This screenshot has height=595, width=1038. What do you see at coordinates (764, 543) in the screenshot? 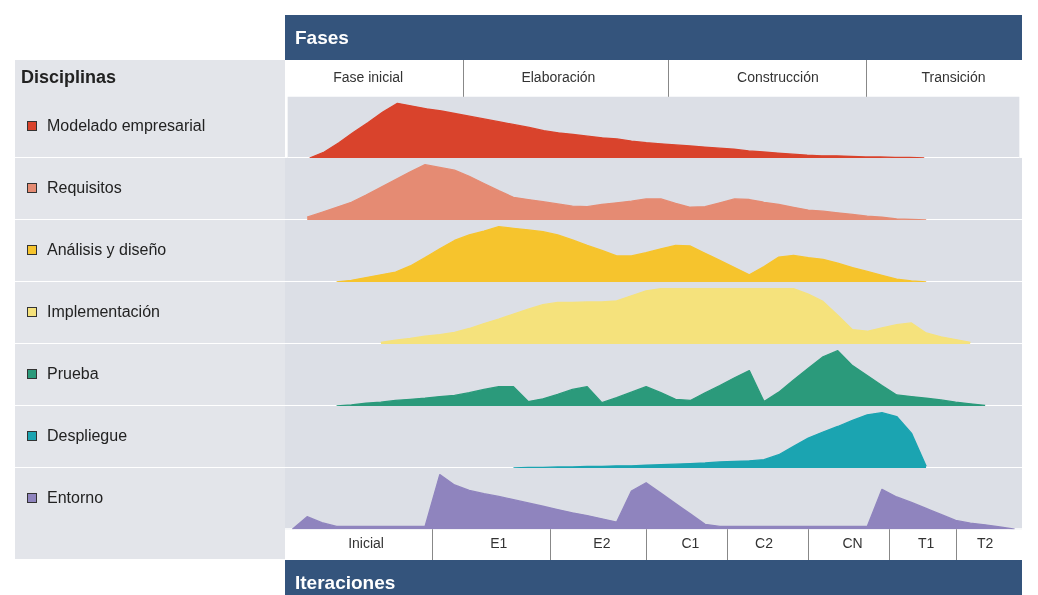
I see `x-tick-label: C2` at bounding box center [764, 543].